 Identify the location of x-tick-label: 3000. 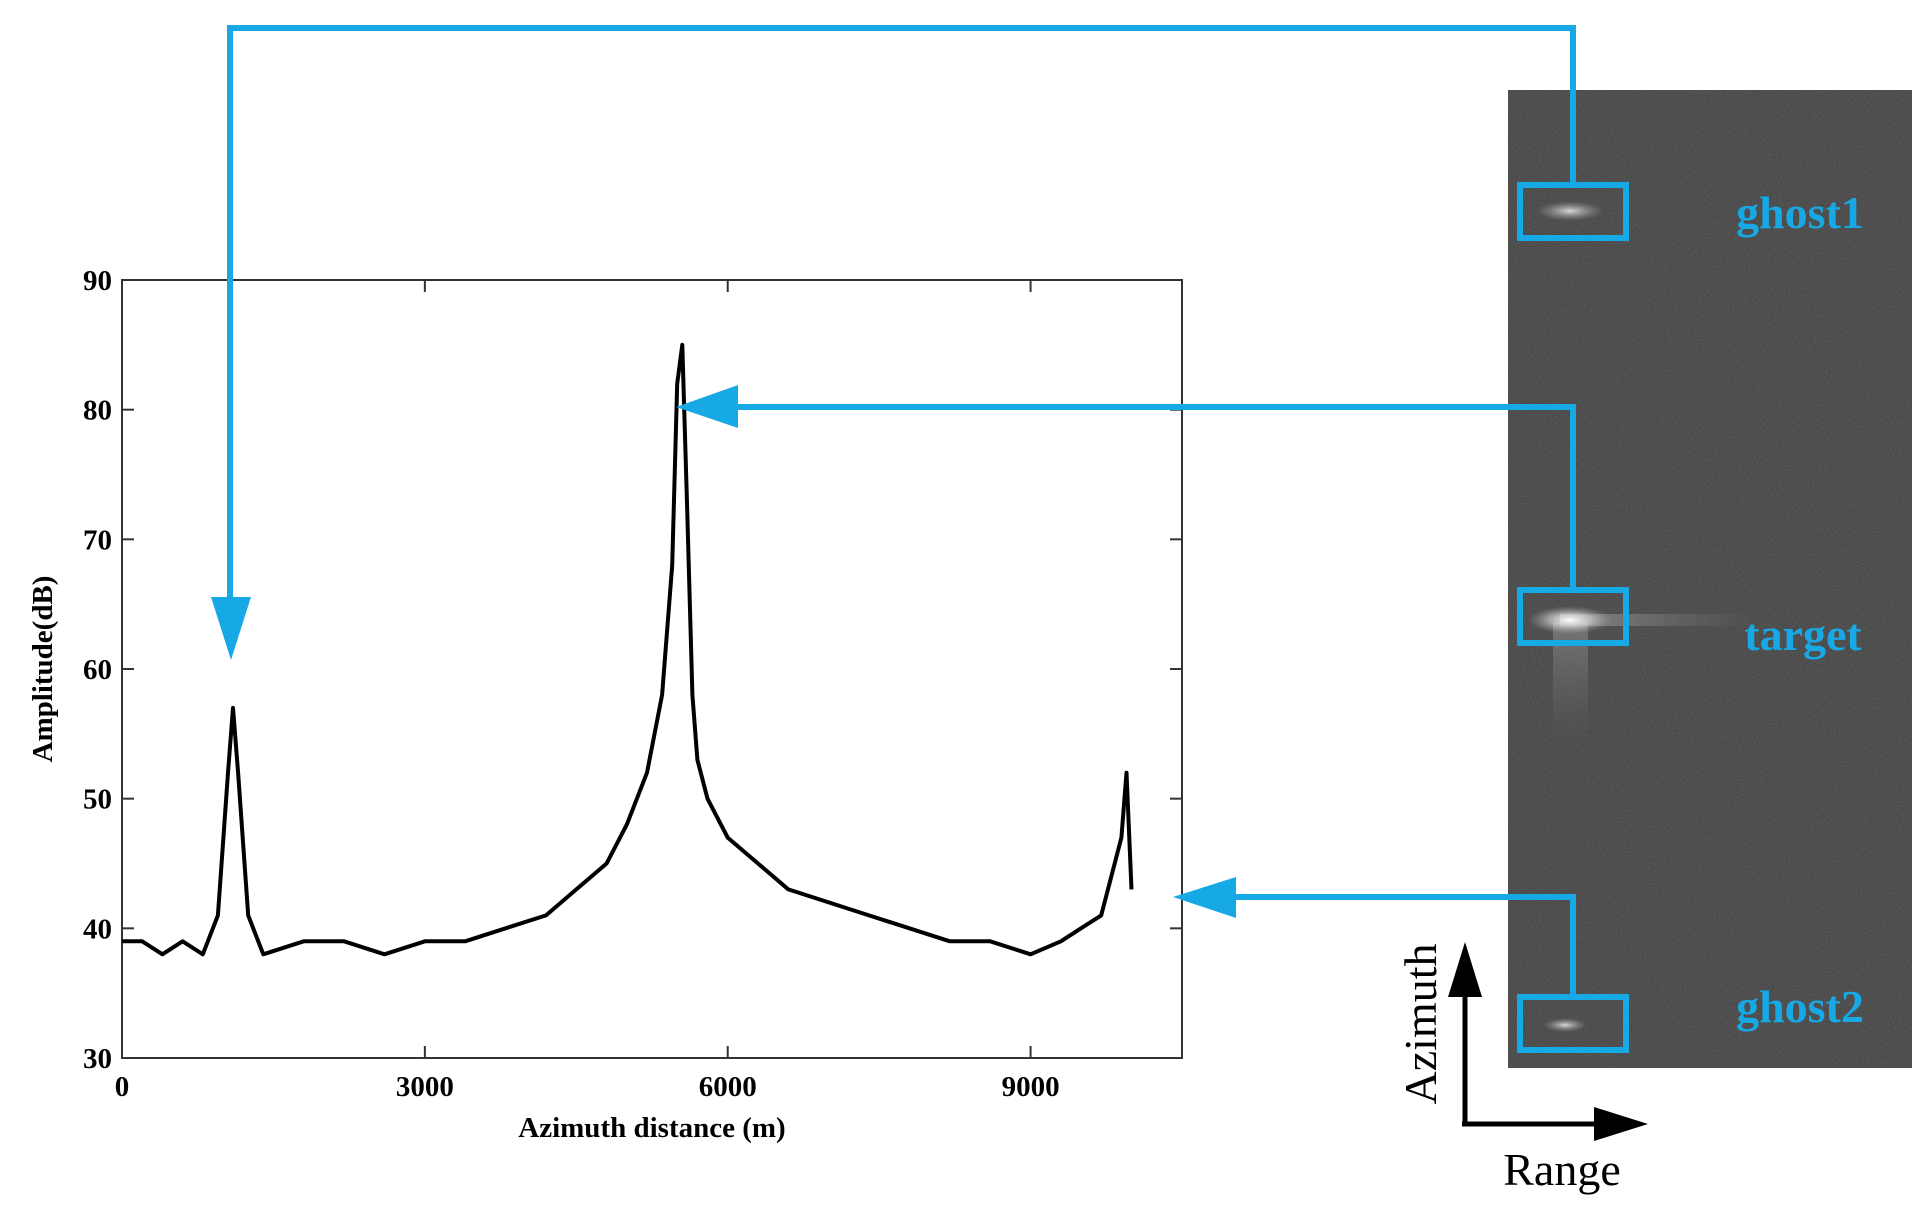
(425, 1087).